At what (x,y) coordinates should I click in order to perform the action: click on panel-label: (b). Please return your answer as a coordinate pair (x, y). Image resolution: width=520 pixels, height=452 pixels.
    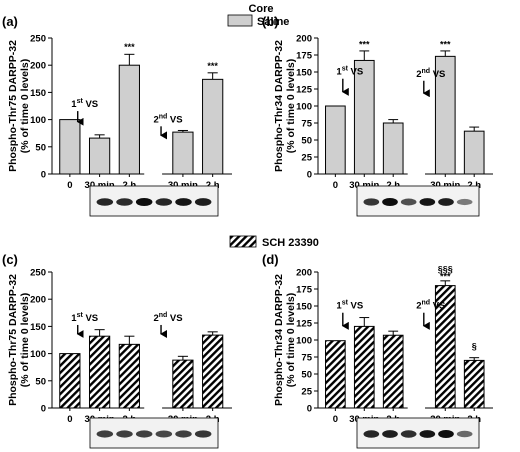
    Looking at the image, I should click on (270, 21).